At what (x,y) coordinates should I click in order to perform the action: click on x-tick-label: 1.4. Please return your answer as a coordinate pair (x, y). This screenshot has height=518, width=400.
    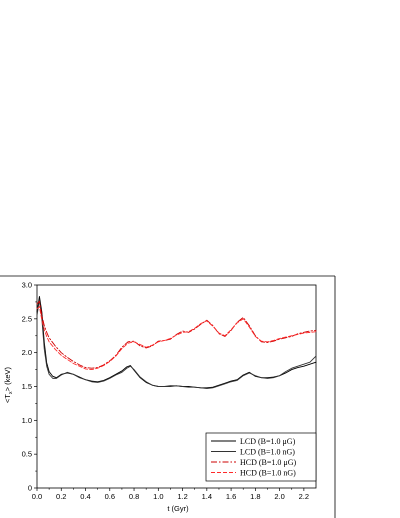
    Looking at the image, I should click on (207, 496).